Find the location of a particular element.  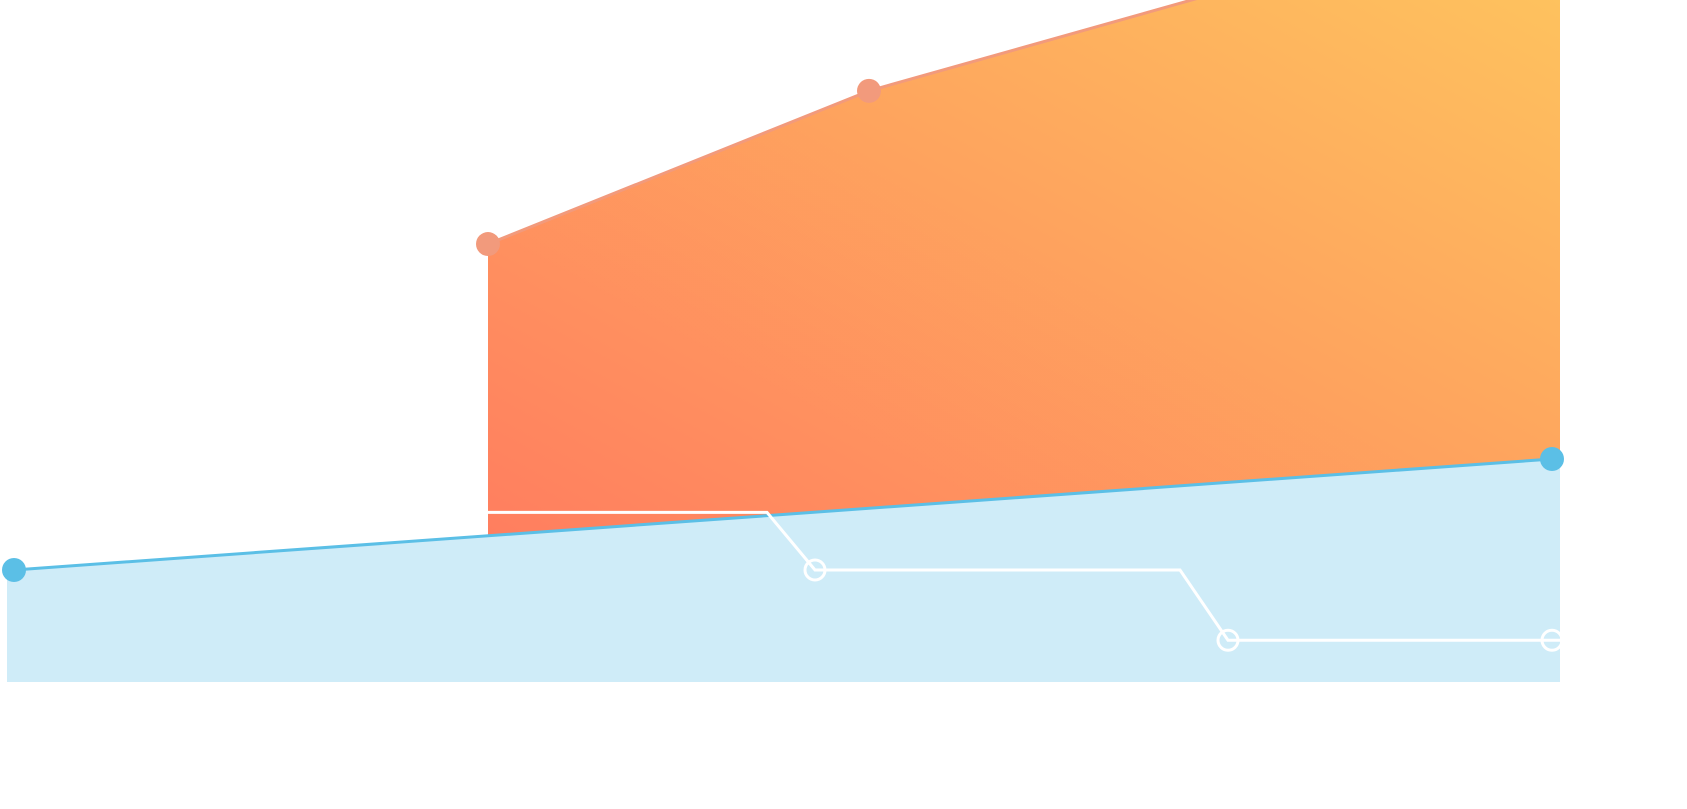

white-step-line is located at coordinates (1024, 576).